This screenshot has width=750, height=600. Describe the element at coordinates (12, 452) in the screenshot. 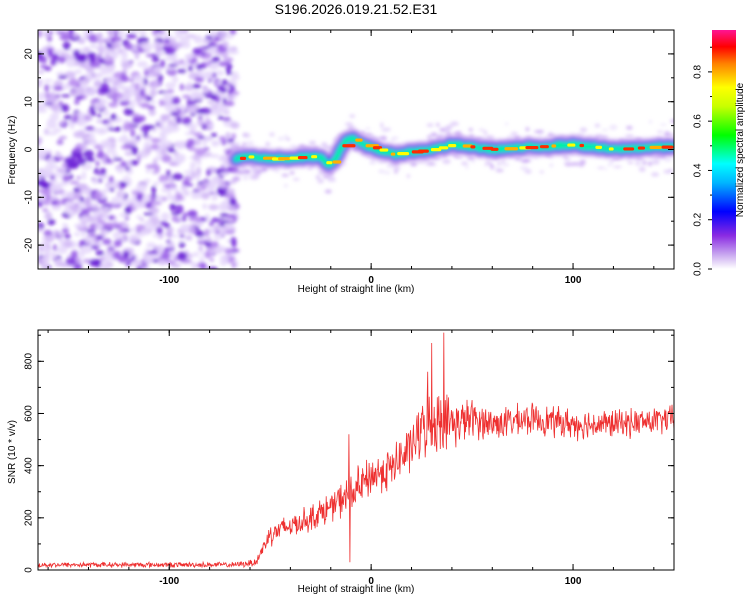

I see `snr-ylabel: SNR (10 * v/v)` at that location.